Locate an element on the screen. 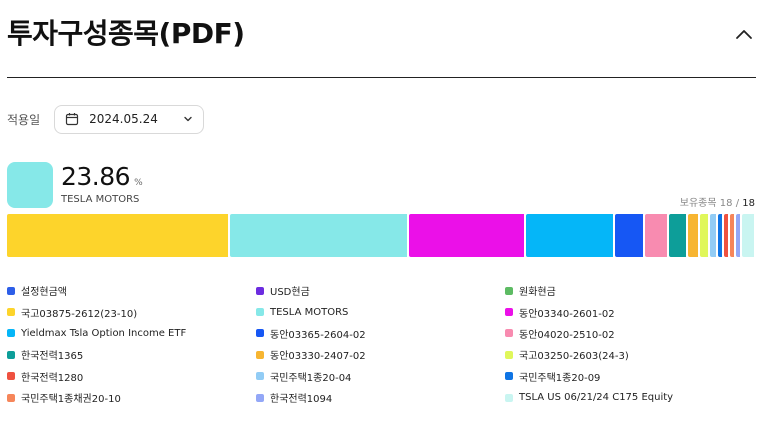  legend-label: 한국전력1280 is located at coordinates (52, 378).